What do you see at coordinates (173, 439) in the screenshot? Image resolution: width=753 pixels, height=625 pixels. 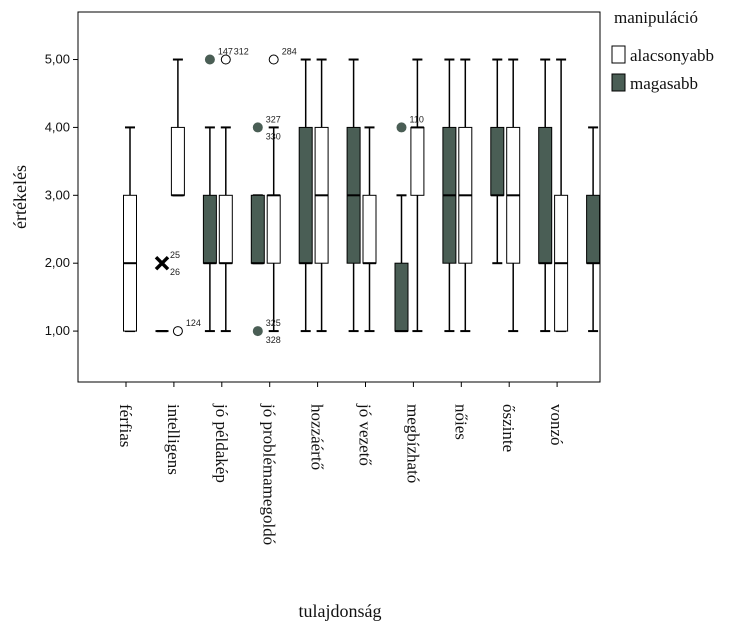 I see `x-category-label: intelligens` at bounding box center [173, 439].